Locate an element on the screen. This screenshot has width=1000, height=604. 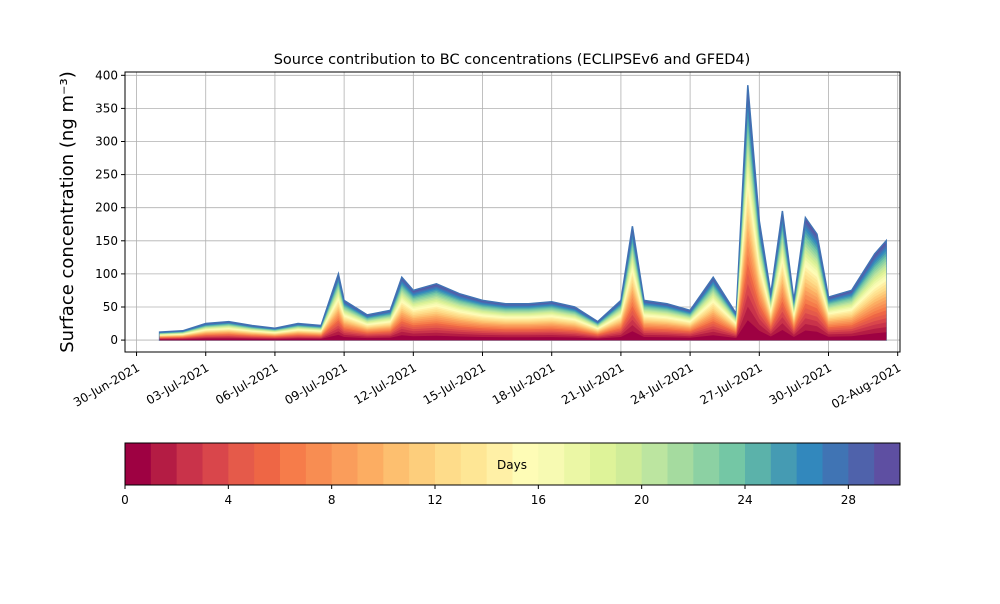
y-tick-label: 0 is located at coordinates (114, 340).